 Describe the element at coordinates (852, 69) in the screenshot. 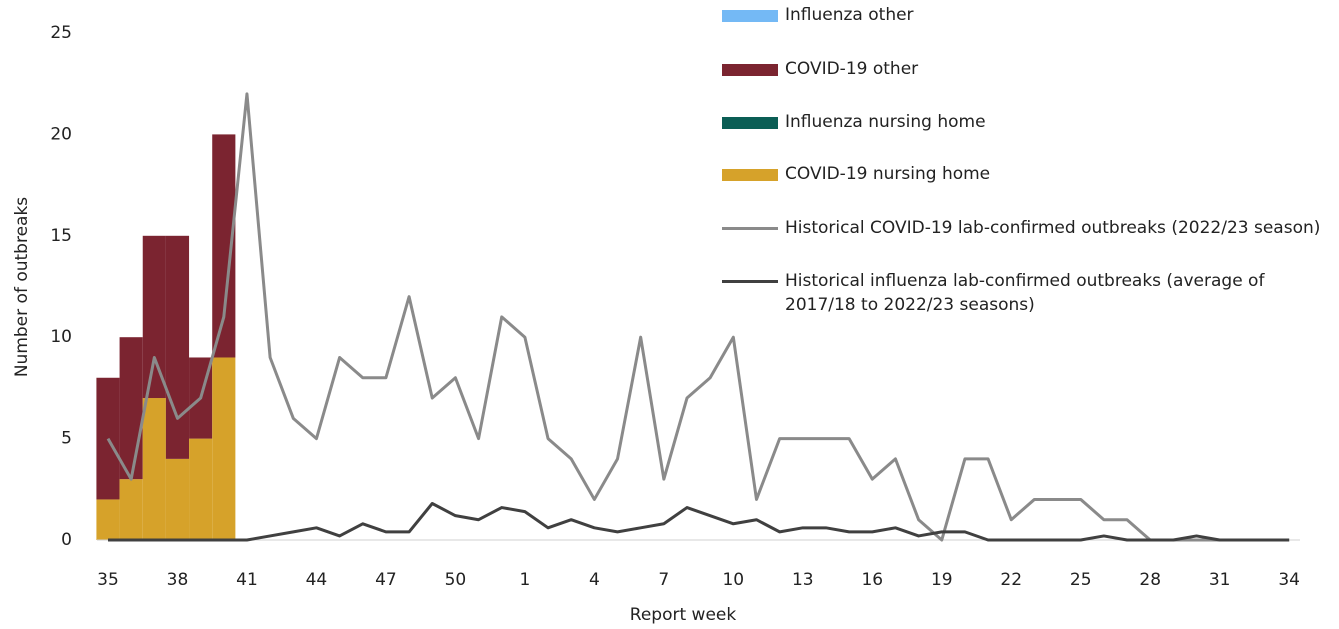

I see `legend-label: COVID-19 other` at that location.